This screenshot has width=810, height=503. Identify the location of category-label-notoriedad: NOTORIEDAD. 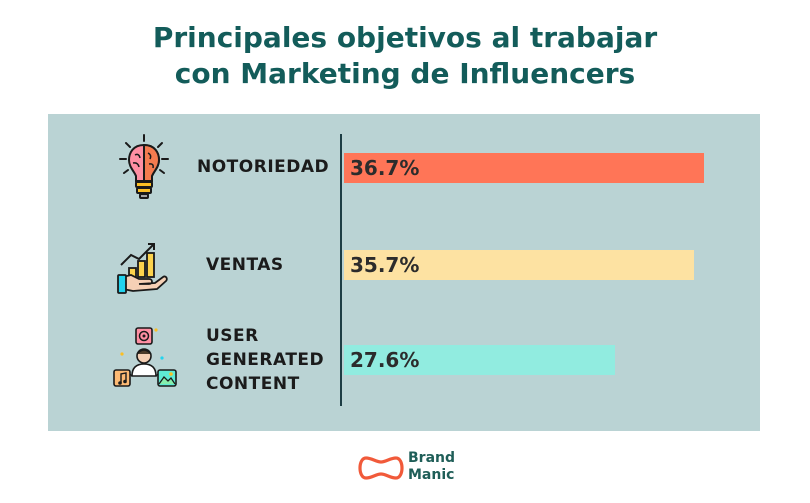
(263, 167).